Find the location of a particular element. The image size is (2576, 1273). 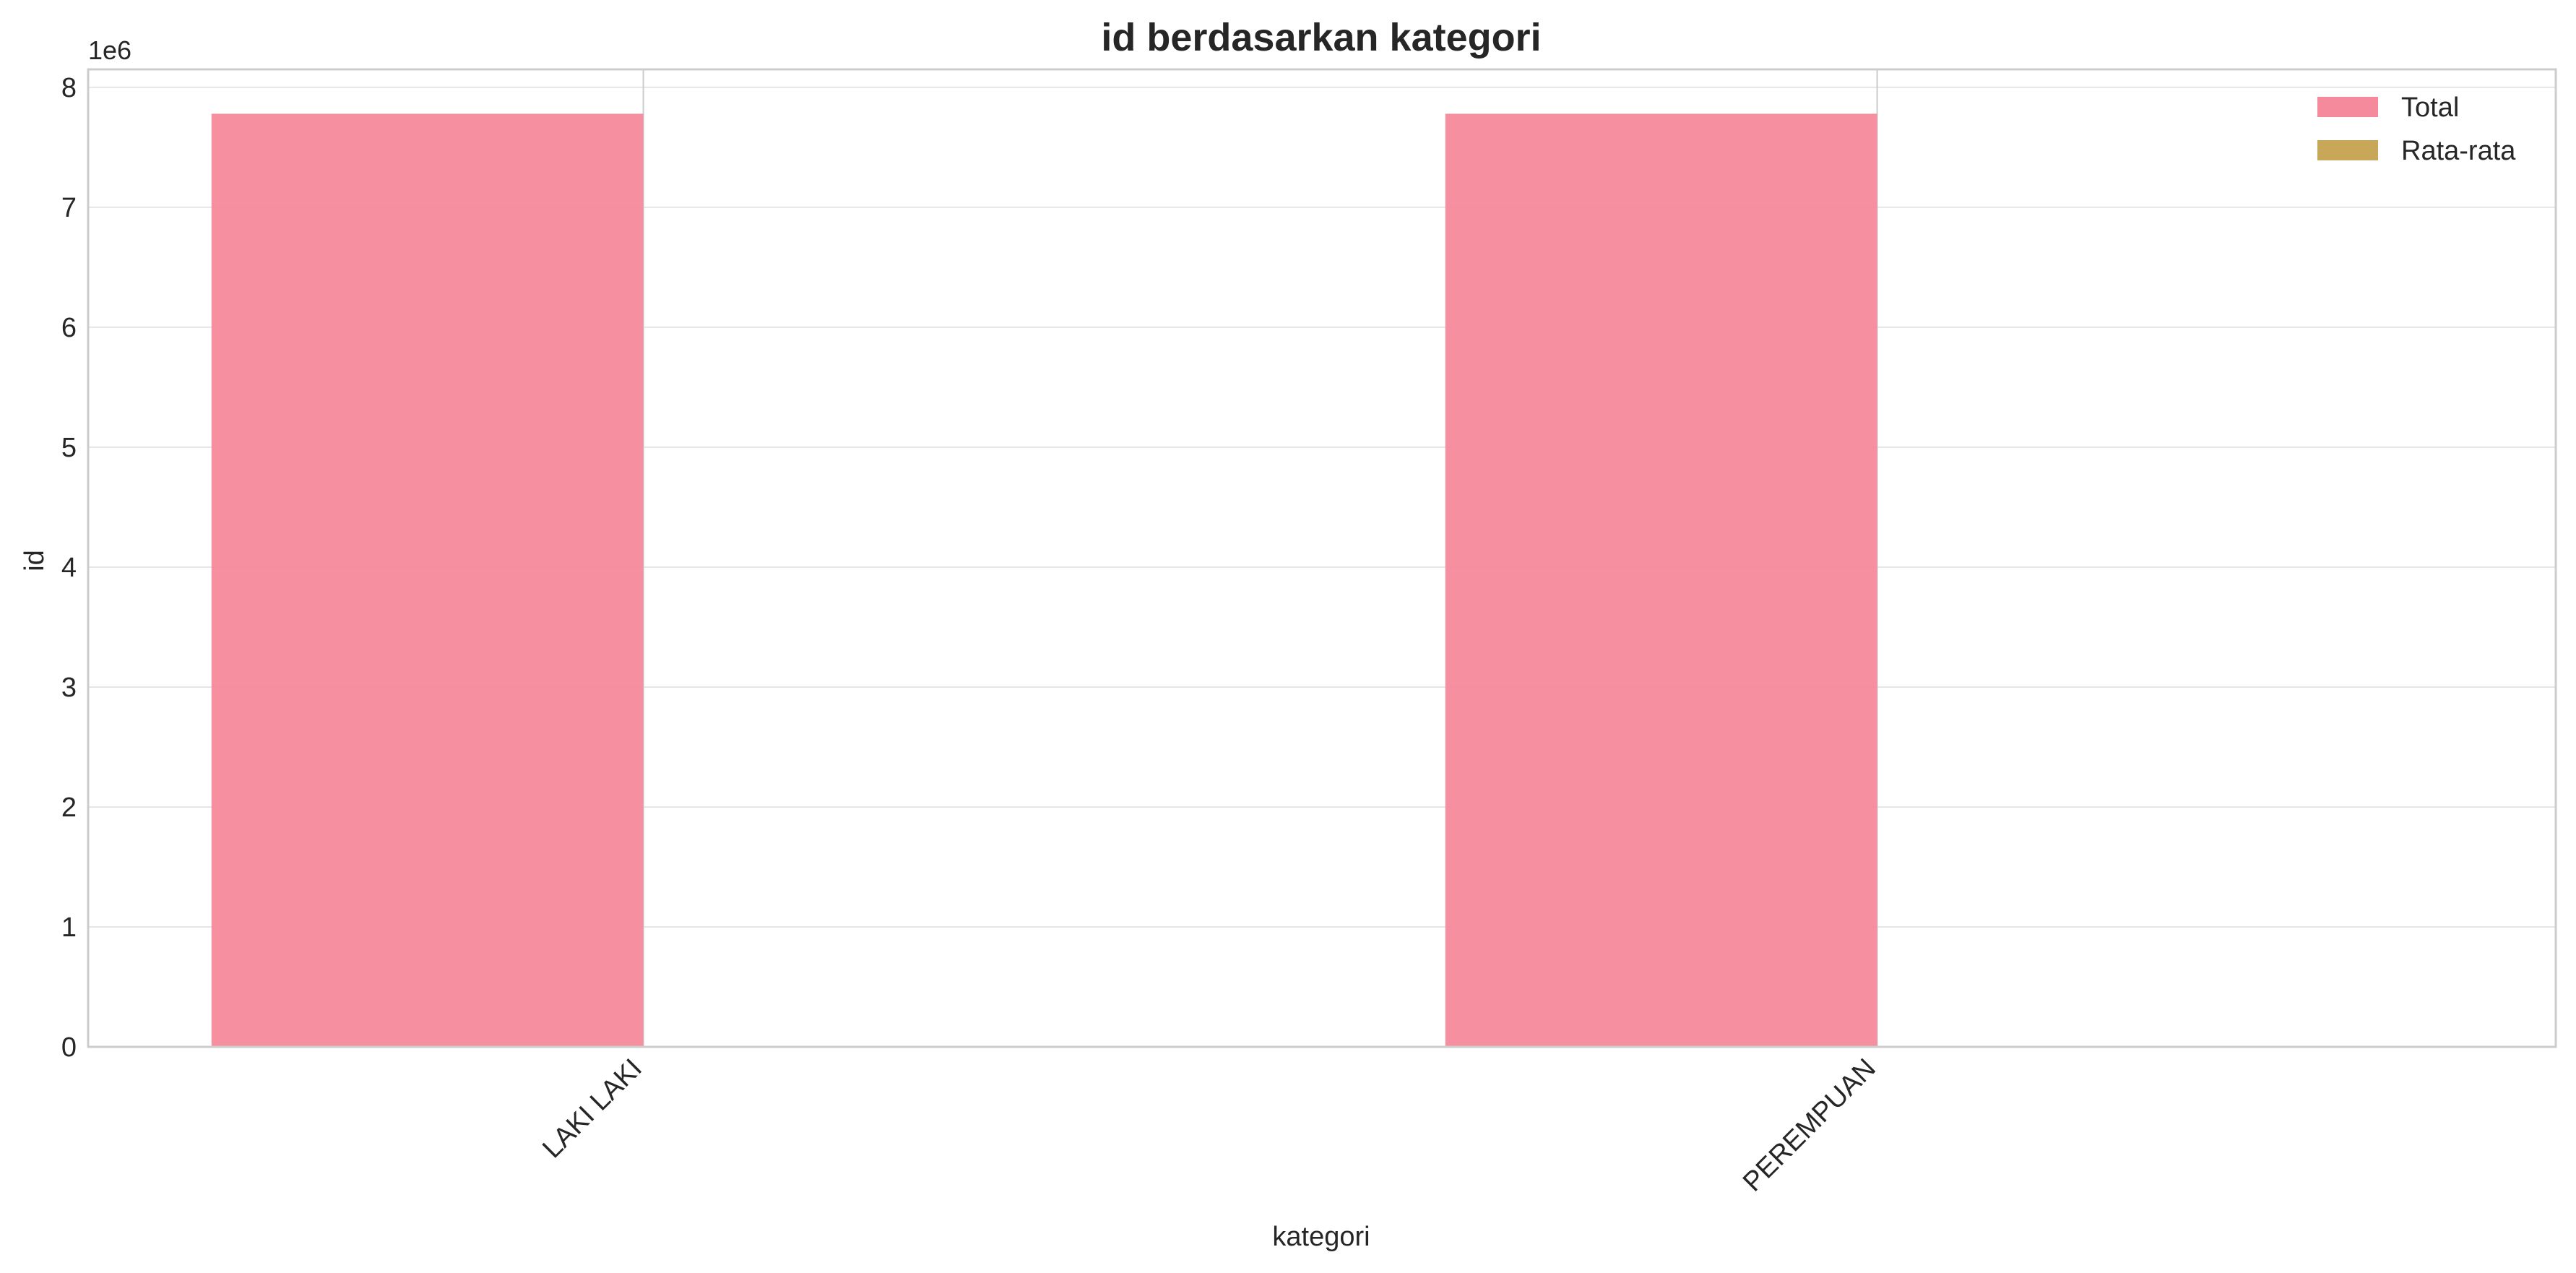

x-axis-label: kategori is located at coordinates (1321, 1237).